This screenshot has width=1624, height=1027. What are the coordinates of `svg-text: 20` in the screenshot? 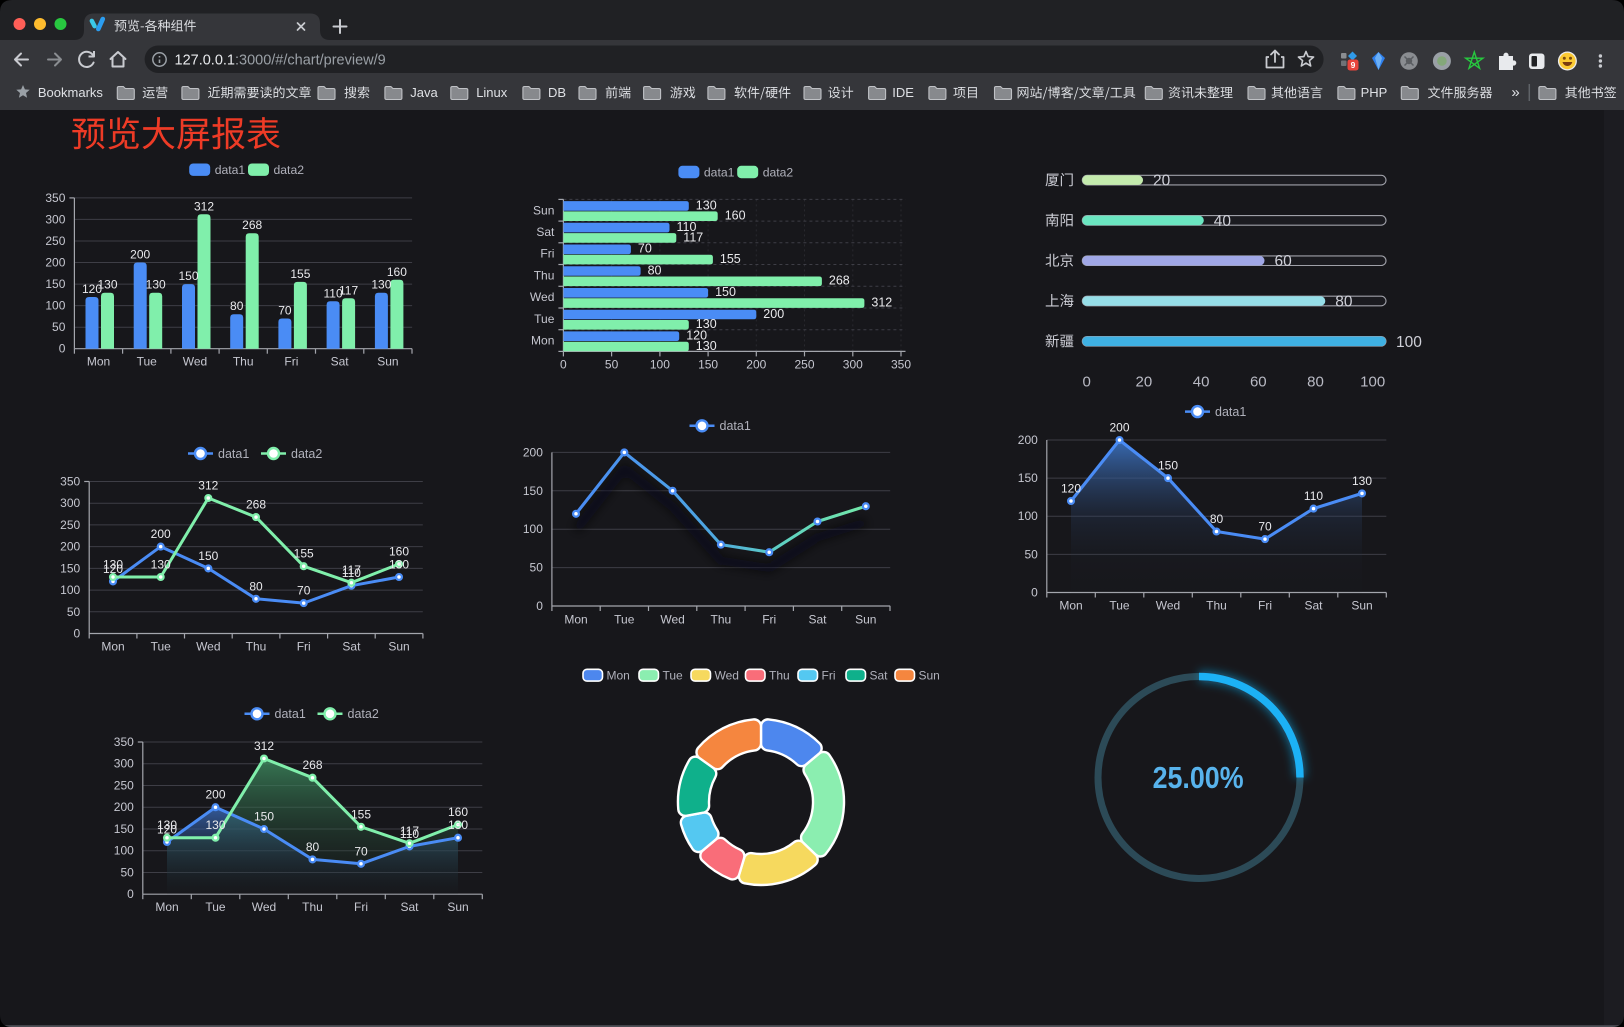 It's located at (1162, 181).